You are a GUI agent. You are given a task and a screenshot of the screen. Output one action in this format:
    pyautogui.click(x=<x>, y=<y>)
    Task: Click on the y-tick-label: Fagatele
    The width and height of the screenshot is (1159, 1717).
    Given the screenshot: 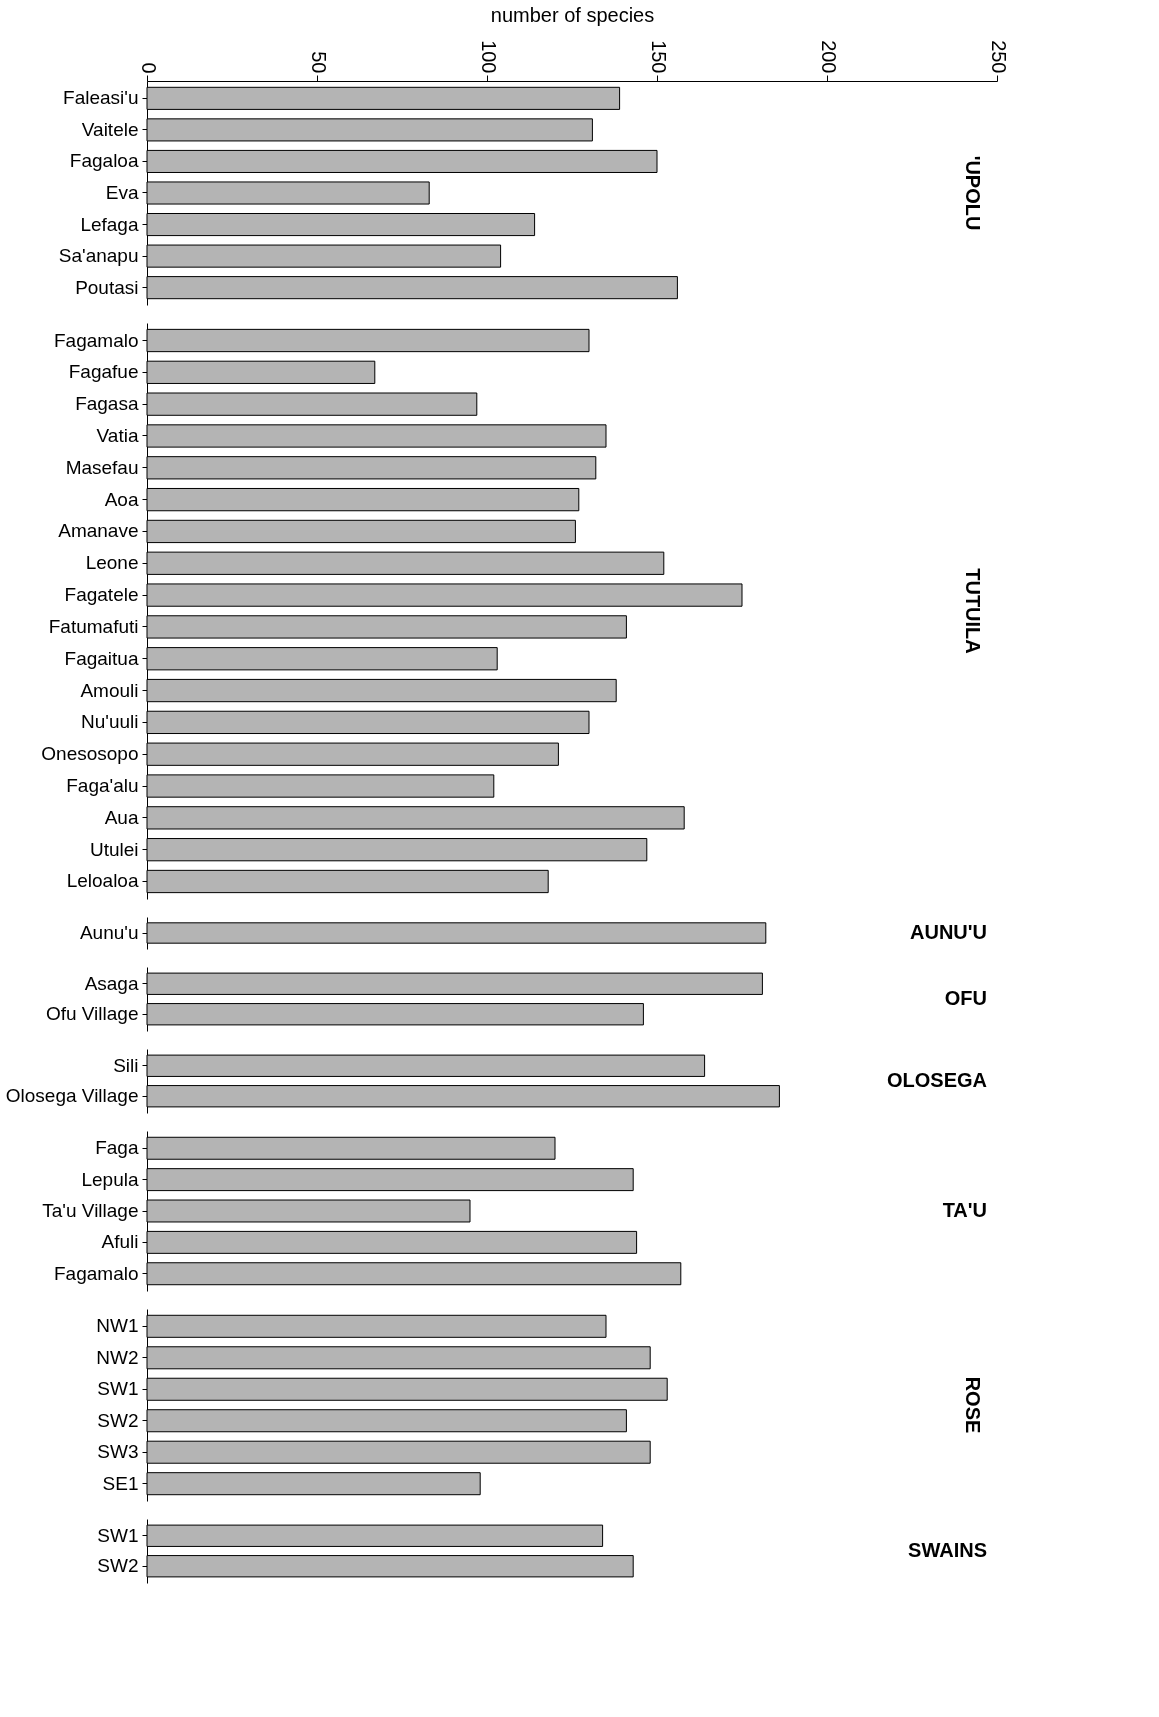 What is the action you would take?
    pyautogui.click(x=101, y=595)
    